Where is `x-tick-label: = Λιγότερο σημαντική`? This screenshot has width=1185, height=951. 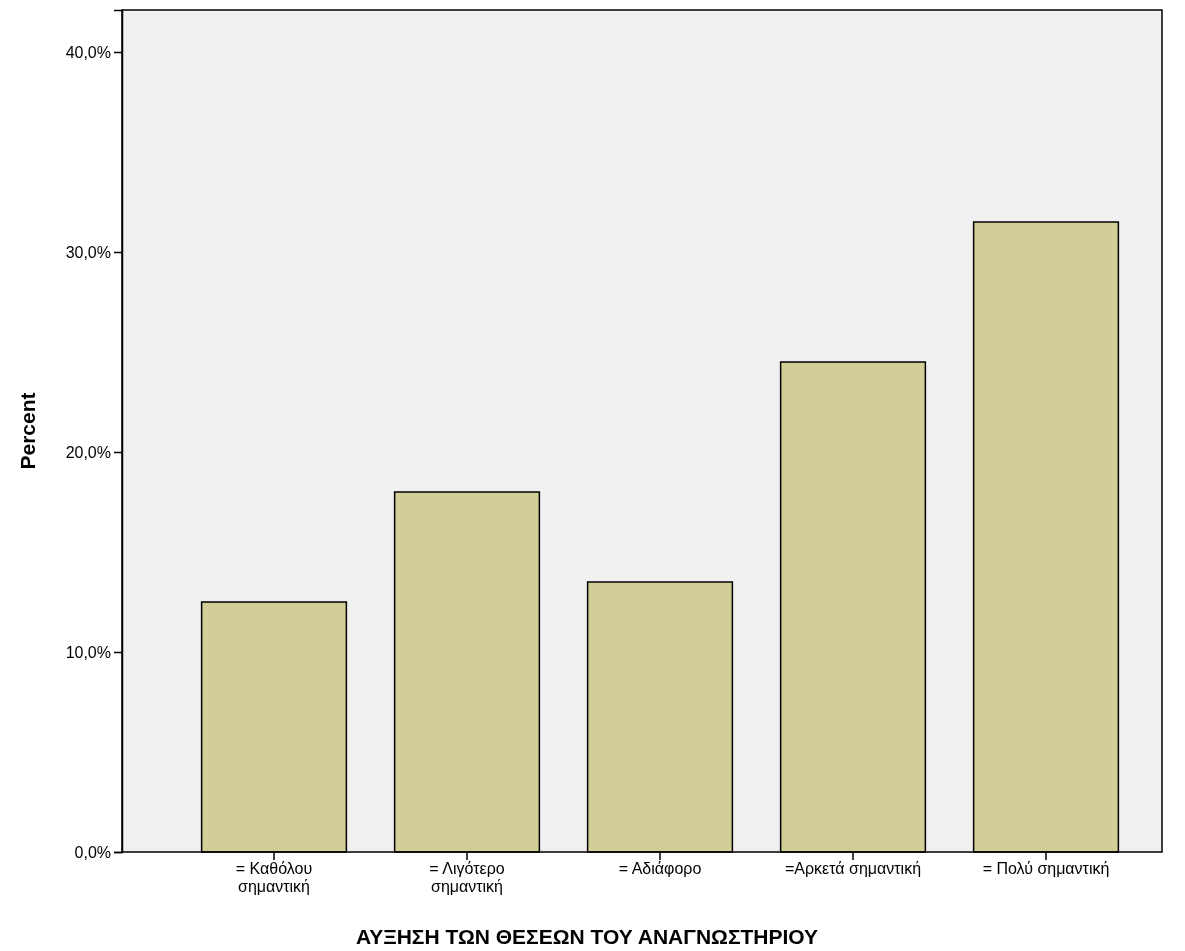 x-tick-label: = Λιγότερο σημαντική is located at coordinates (467, 877).